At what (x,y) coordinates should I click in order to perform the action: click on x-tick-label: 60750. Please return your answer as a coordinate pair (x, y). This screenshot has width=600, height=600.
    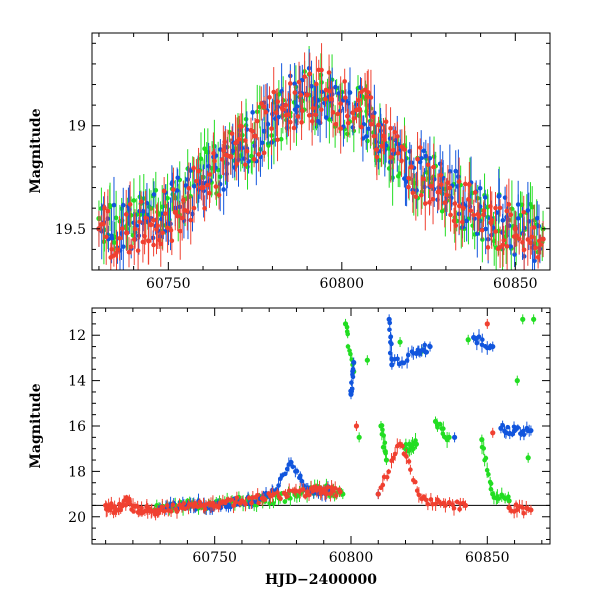
    Looking at the image, I should click on (214, 558).